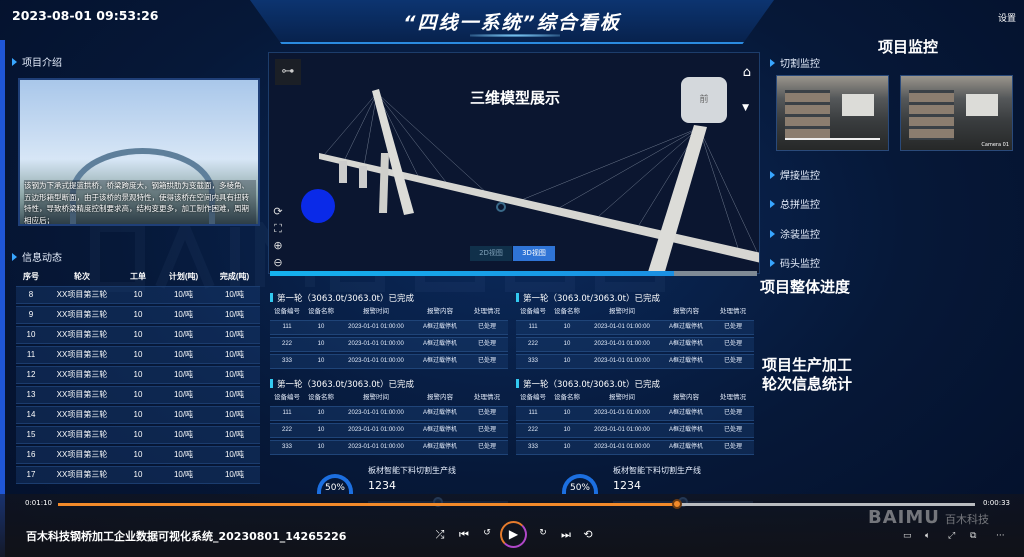 Image resolution: width=1024 pixels, height=557 pixels. What do you see at coordinates (287, 311) in the screenshot?
I see `alarm-col-header: 设备编号` at bounding box center [287, 311].